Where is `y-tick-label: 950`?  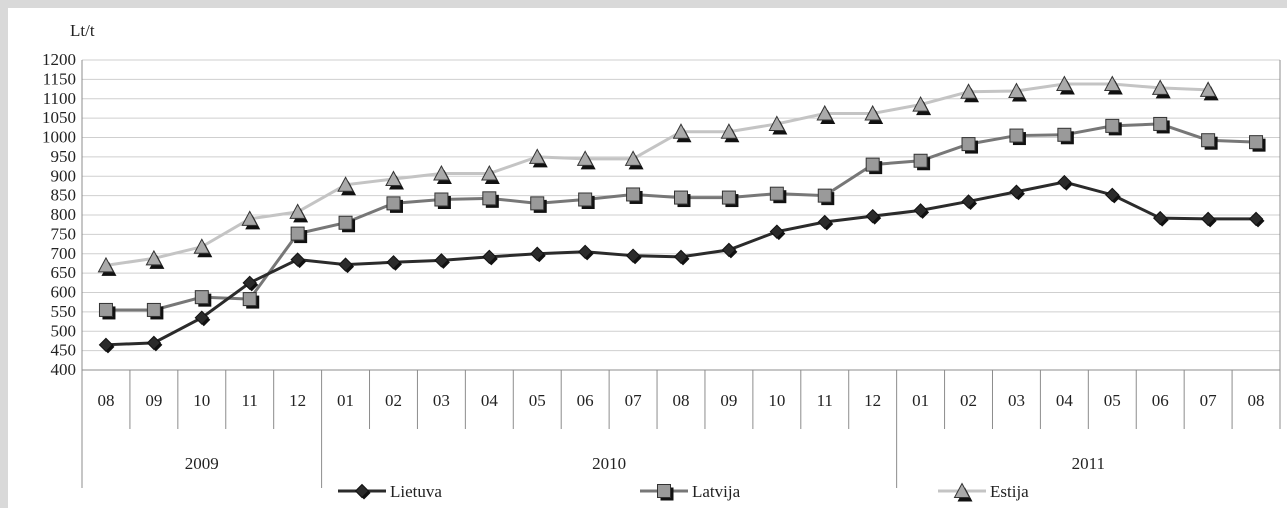 y-tick-label: 950 is located at coordinates (64, 156).